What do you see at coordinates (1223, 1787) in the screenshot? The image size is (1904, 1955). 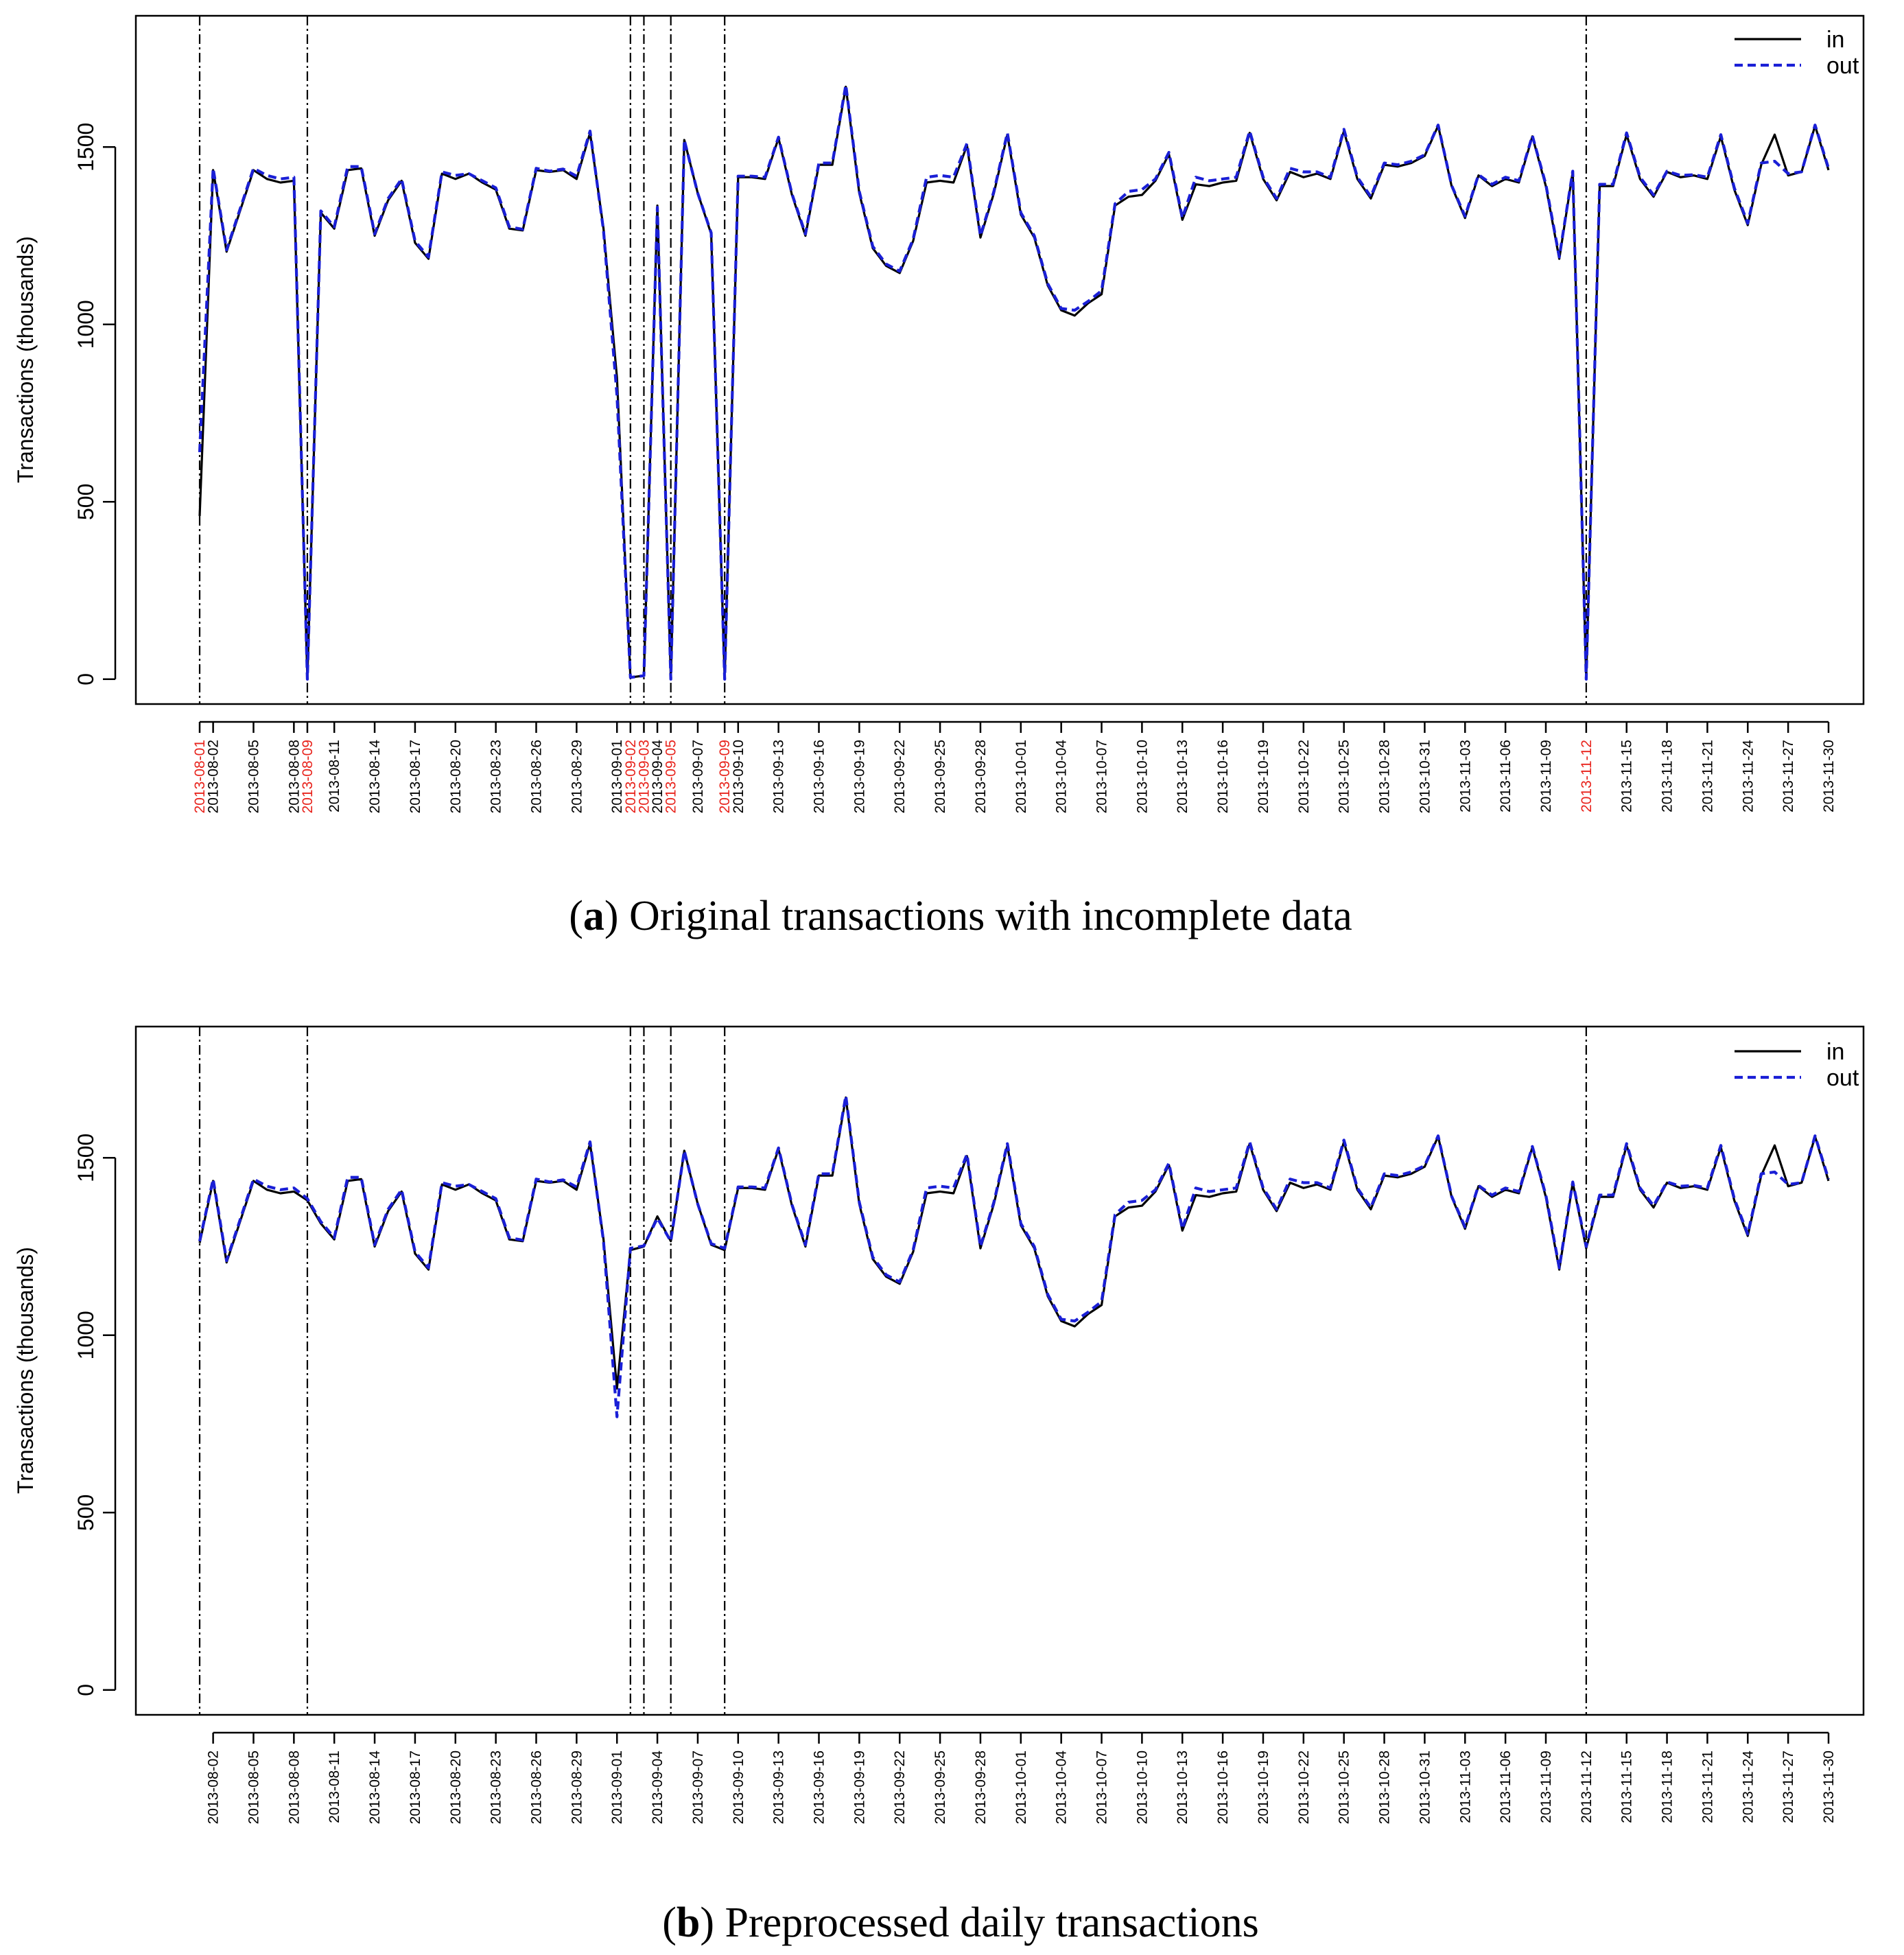 I see `x-tick-label: 2013-10-16` at bounding box center [1223, 1787].